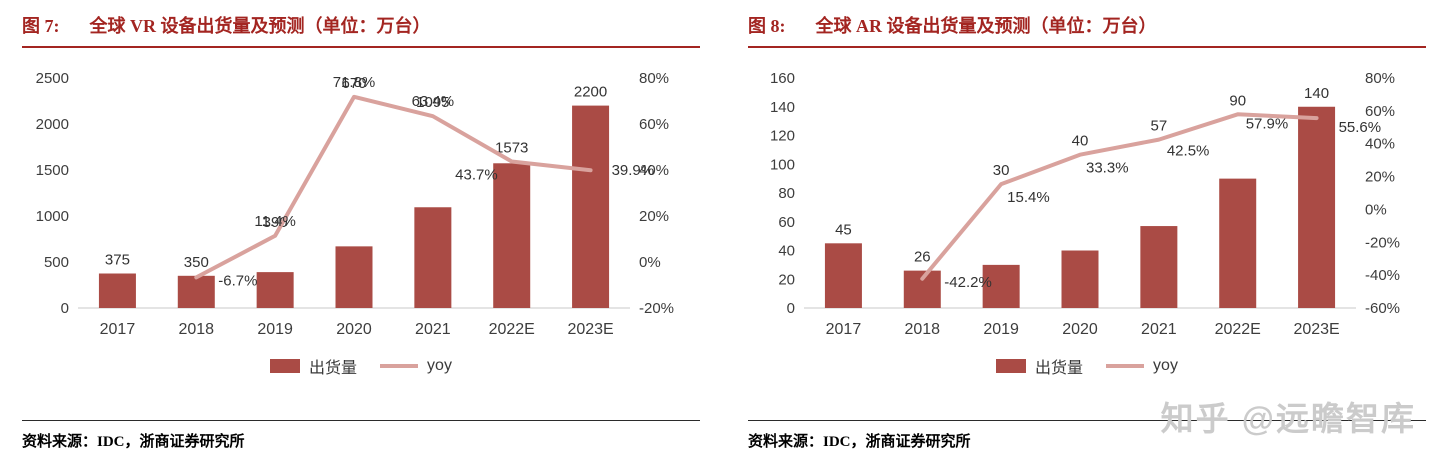 Image resolution: width=1452 pixels, height=475 pixels. I want to click on left-axis-tick-label: 1500, so click(52, 170).